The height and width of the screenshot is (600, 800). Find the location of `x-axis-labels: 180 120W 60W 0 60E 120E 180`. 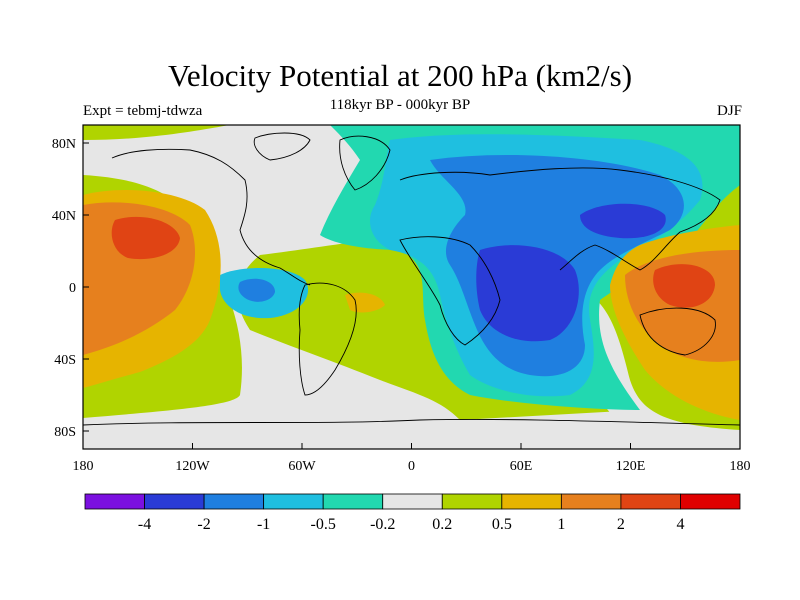

x-axis-labels: 180 120W 60W 0 60E 120E 180 is located at coordinates (412, 466).